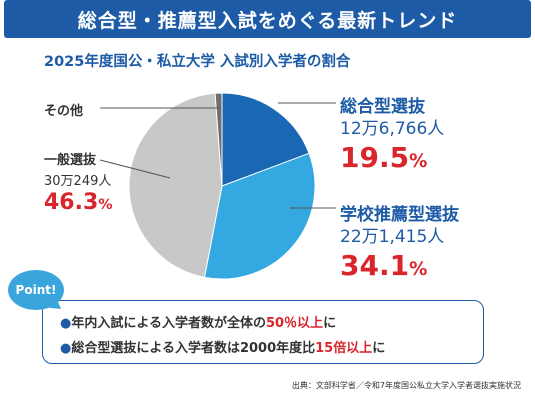  Describe the element at coordinates (399, 215) in the screenshot. I see `slice-label-school: 学校推薦型選抜` at that location.